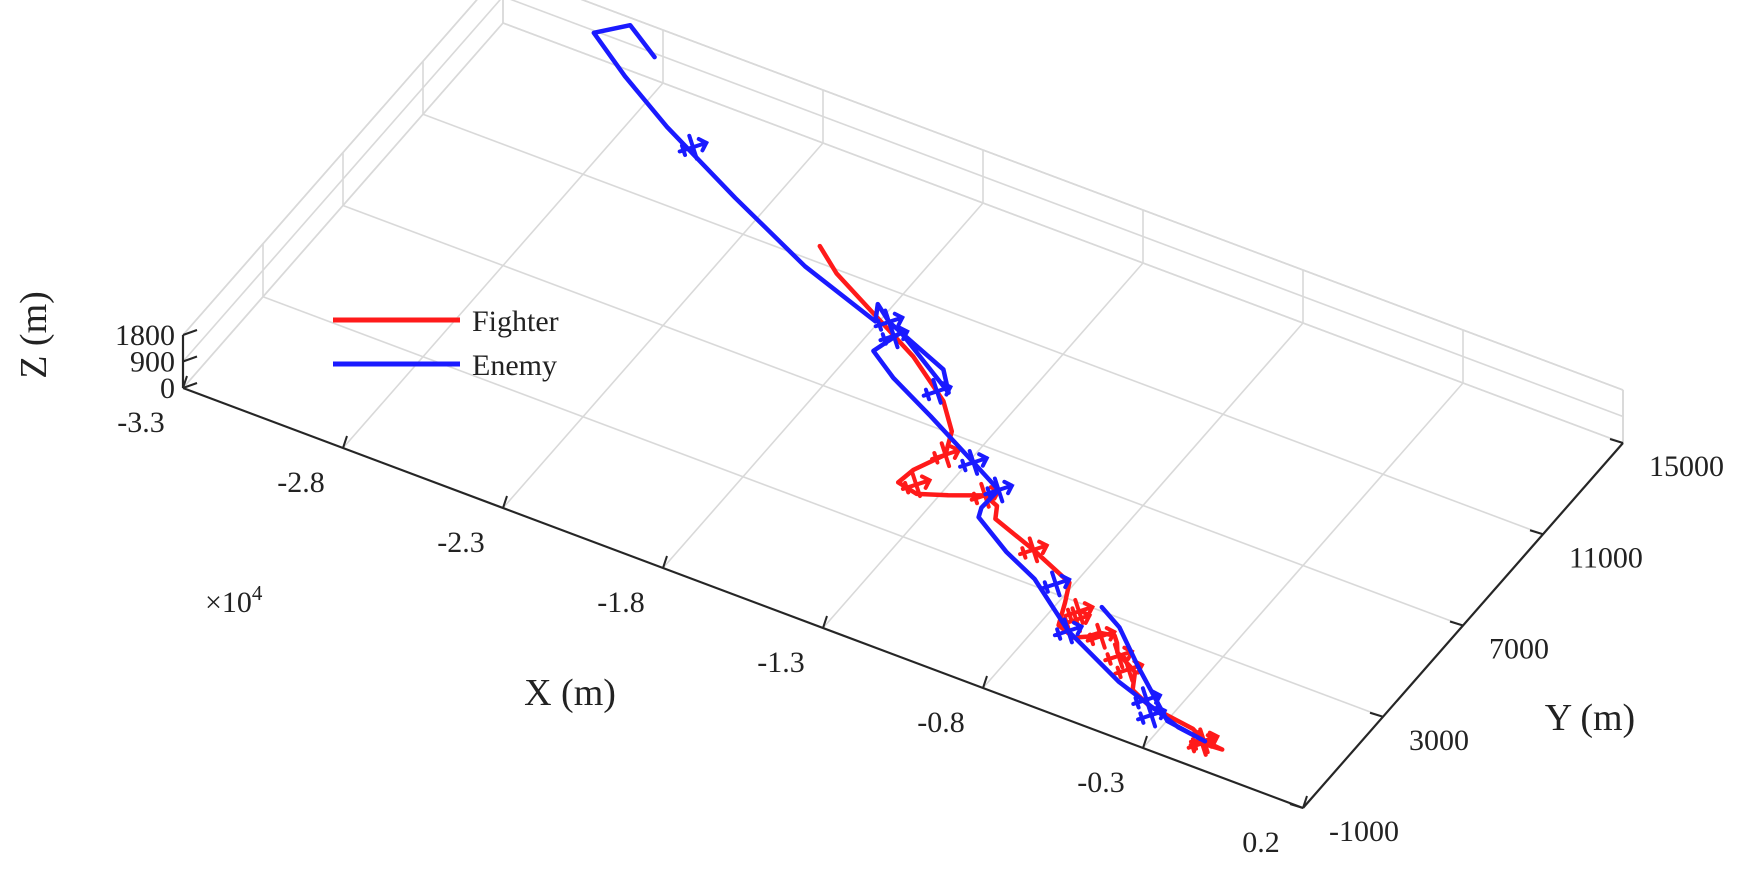 This screenshot has height=890, width=1750. I want to click on z-tick-label: 900, so click(152, 362).